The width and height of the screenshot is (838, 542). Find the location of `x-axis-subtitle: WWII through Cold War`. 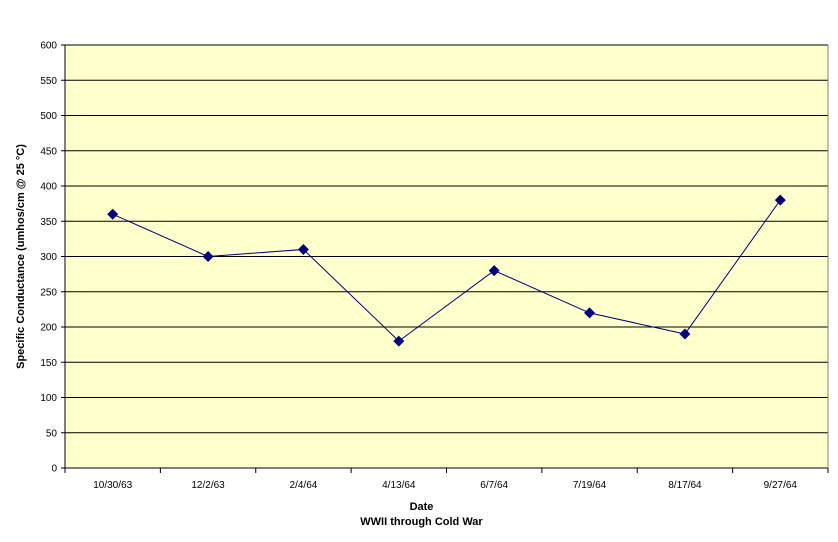

x-axis-subtitle: WWII through Cold War is located at coordinates (421, 522).